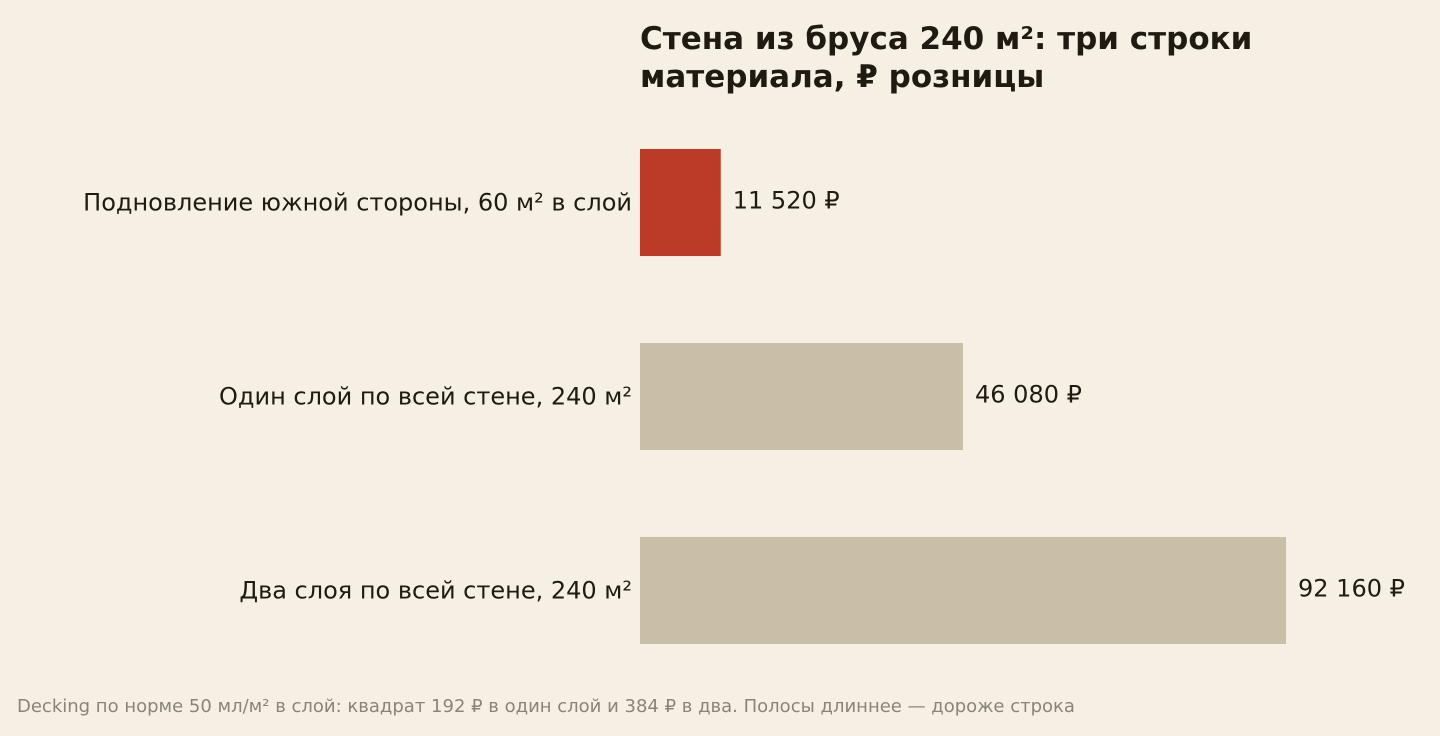  I want to click on category-label-1: Подновление южной стороны, 60 м² в слой, so click(357, 203).